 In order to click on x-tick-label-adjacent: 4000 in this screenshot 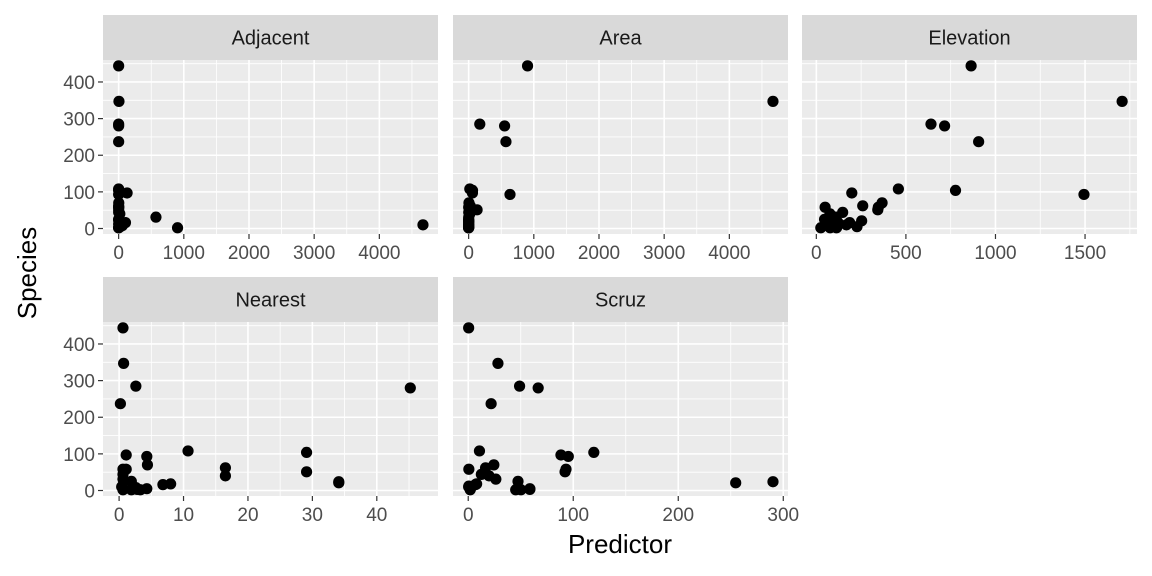, I will do `click(379, 253)`.